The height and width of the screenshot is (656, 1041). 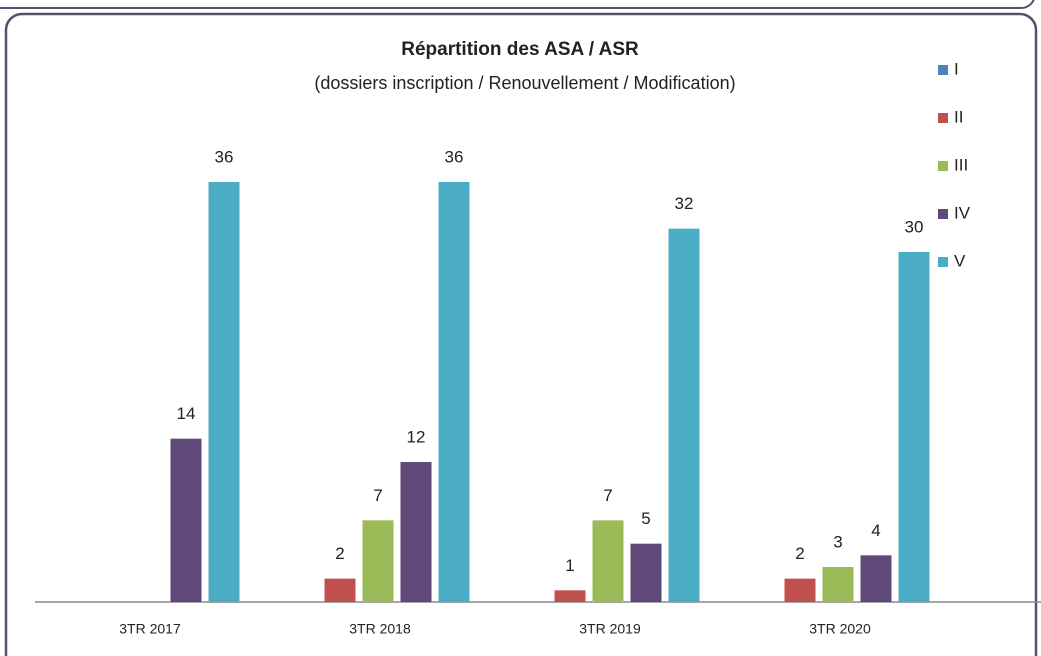 What do you see at coordinates (914, 226) in the screenshot?
I see `data-label: 30` at bounding box center [914, 226].